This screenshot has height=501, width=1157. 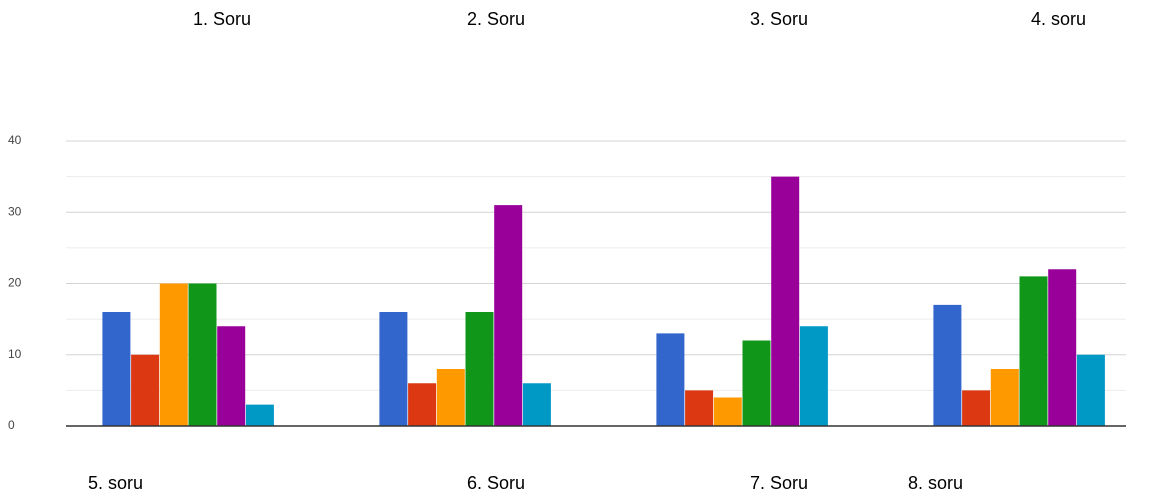 What do you see at coordinates (222, 19) in the screenshot?
I see `top-label: 1. Soru` at bounding box center [222, 19].